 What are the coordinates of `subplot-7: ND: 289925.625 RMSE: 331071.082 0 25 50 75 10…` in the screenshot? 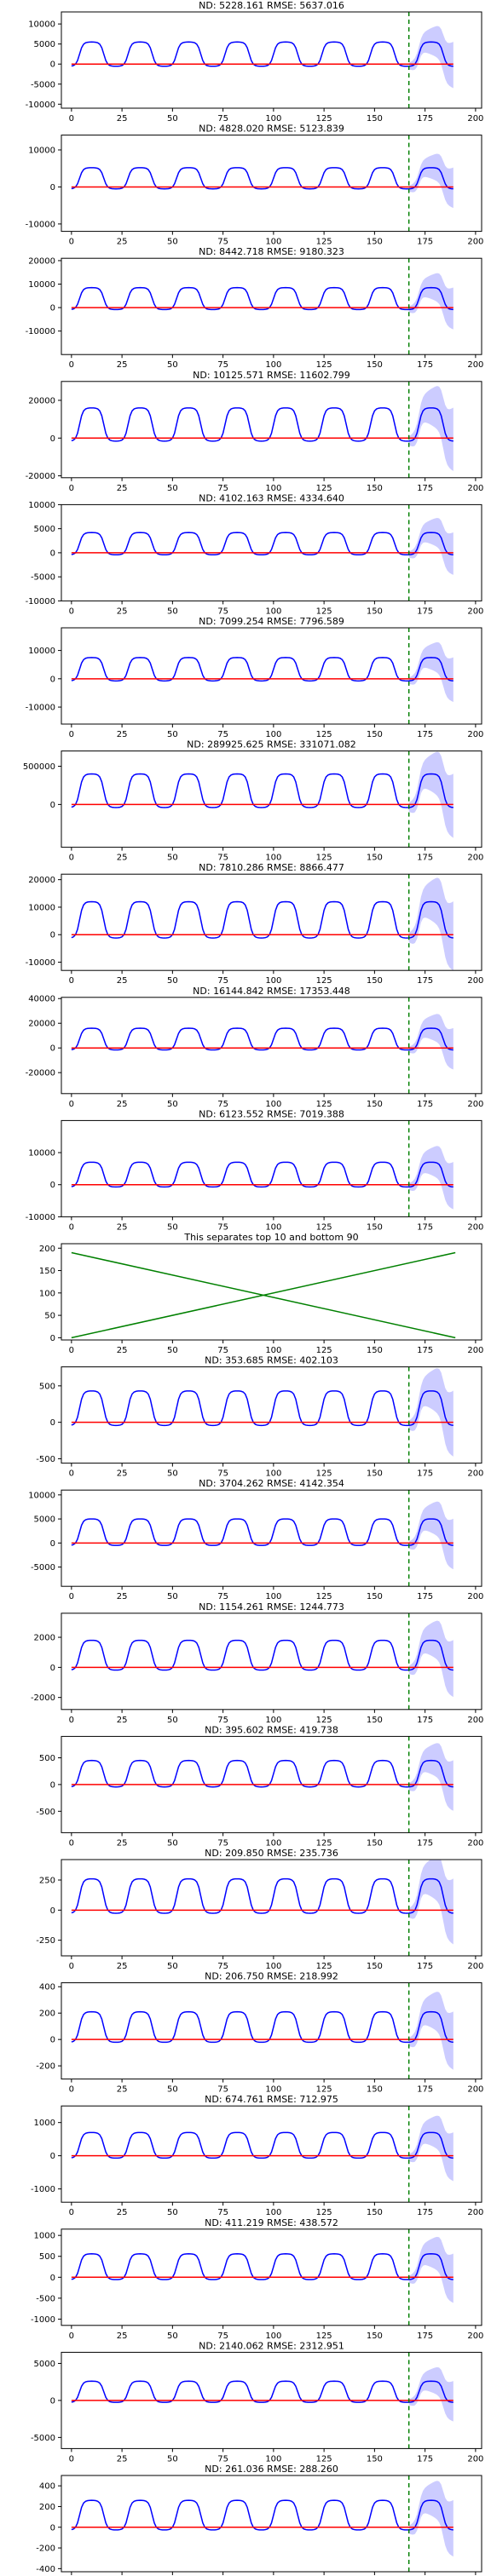 It's located at (253, 801).